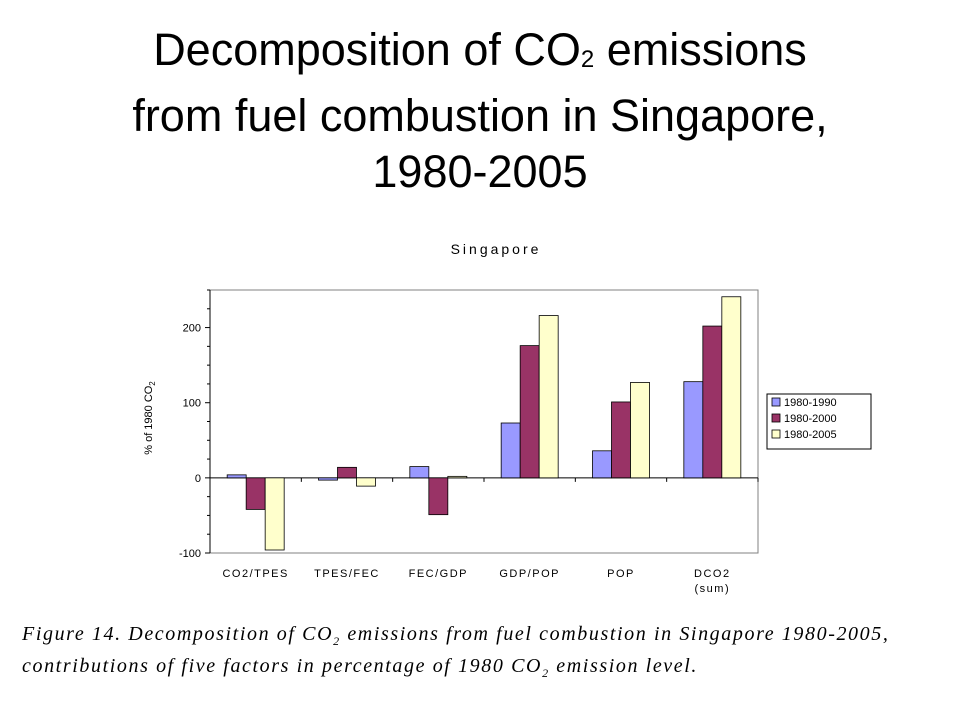 Image resolution: width=960 pixels, height=720 pixels. Describe the element at coordinates (810, 435) in the screenshot. I see `legend-label: 1980-2005` at that location.